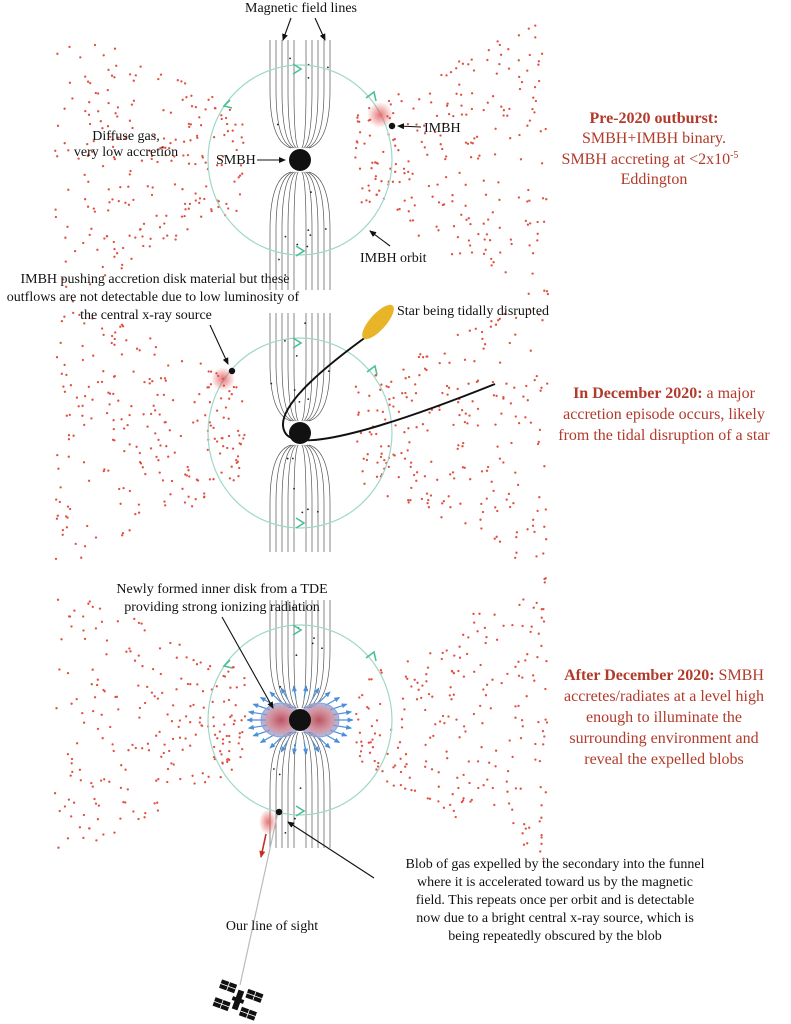 The height and width of the screenshot is (1024, 791). What do you see at coordinates (654, 138) in the screenshot?
I see `caption-line: SMBH+IMBH binary.` at bounding box center [654, 138].